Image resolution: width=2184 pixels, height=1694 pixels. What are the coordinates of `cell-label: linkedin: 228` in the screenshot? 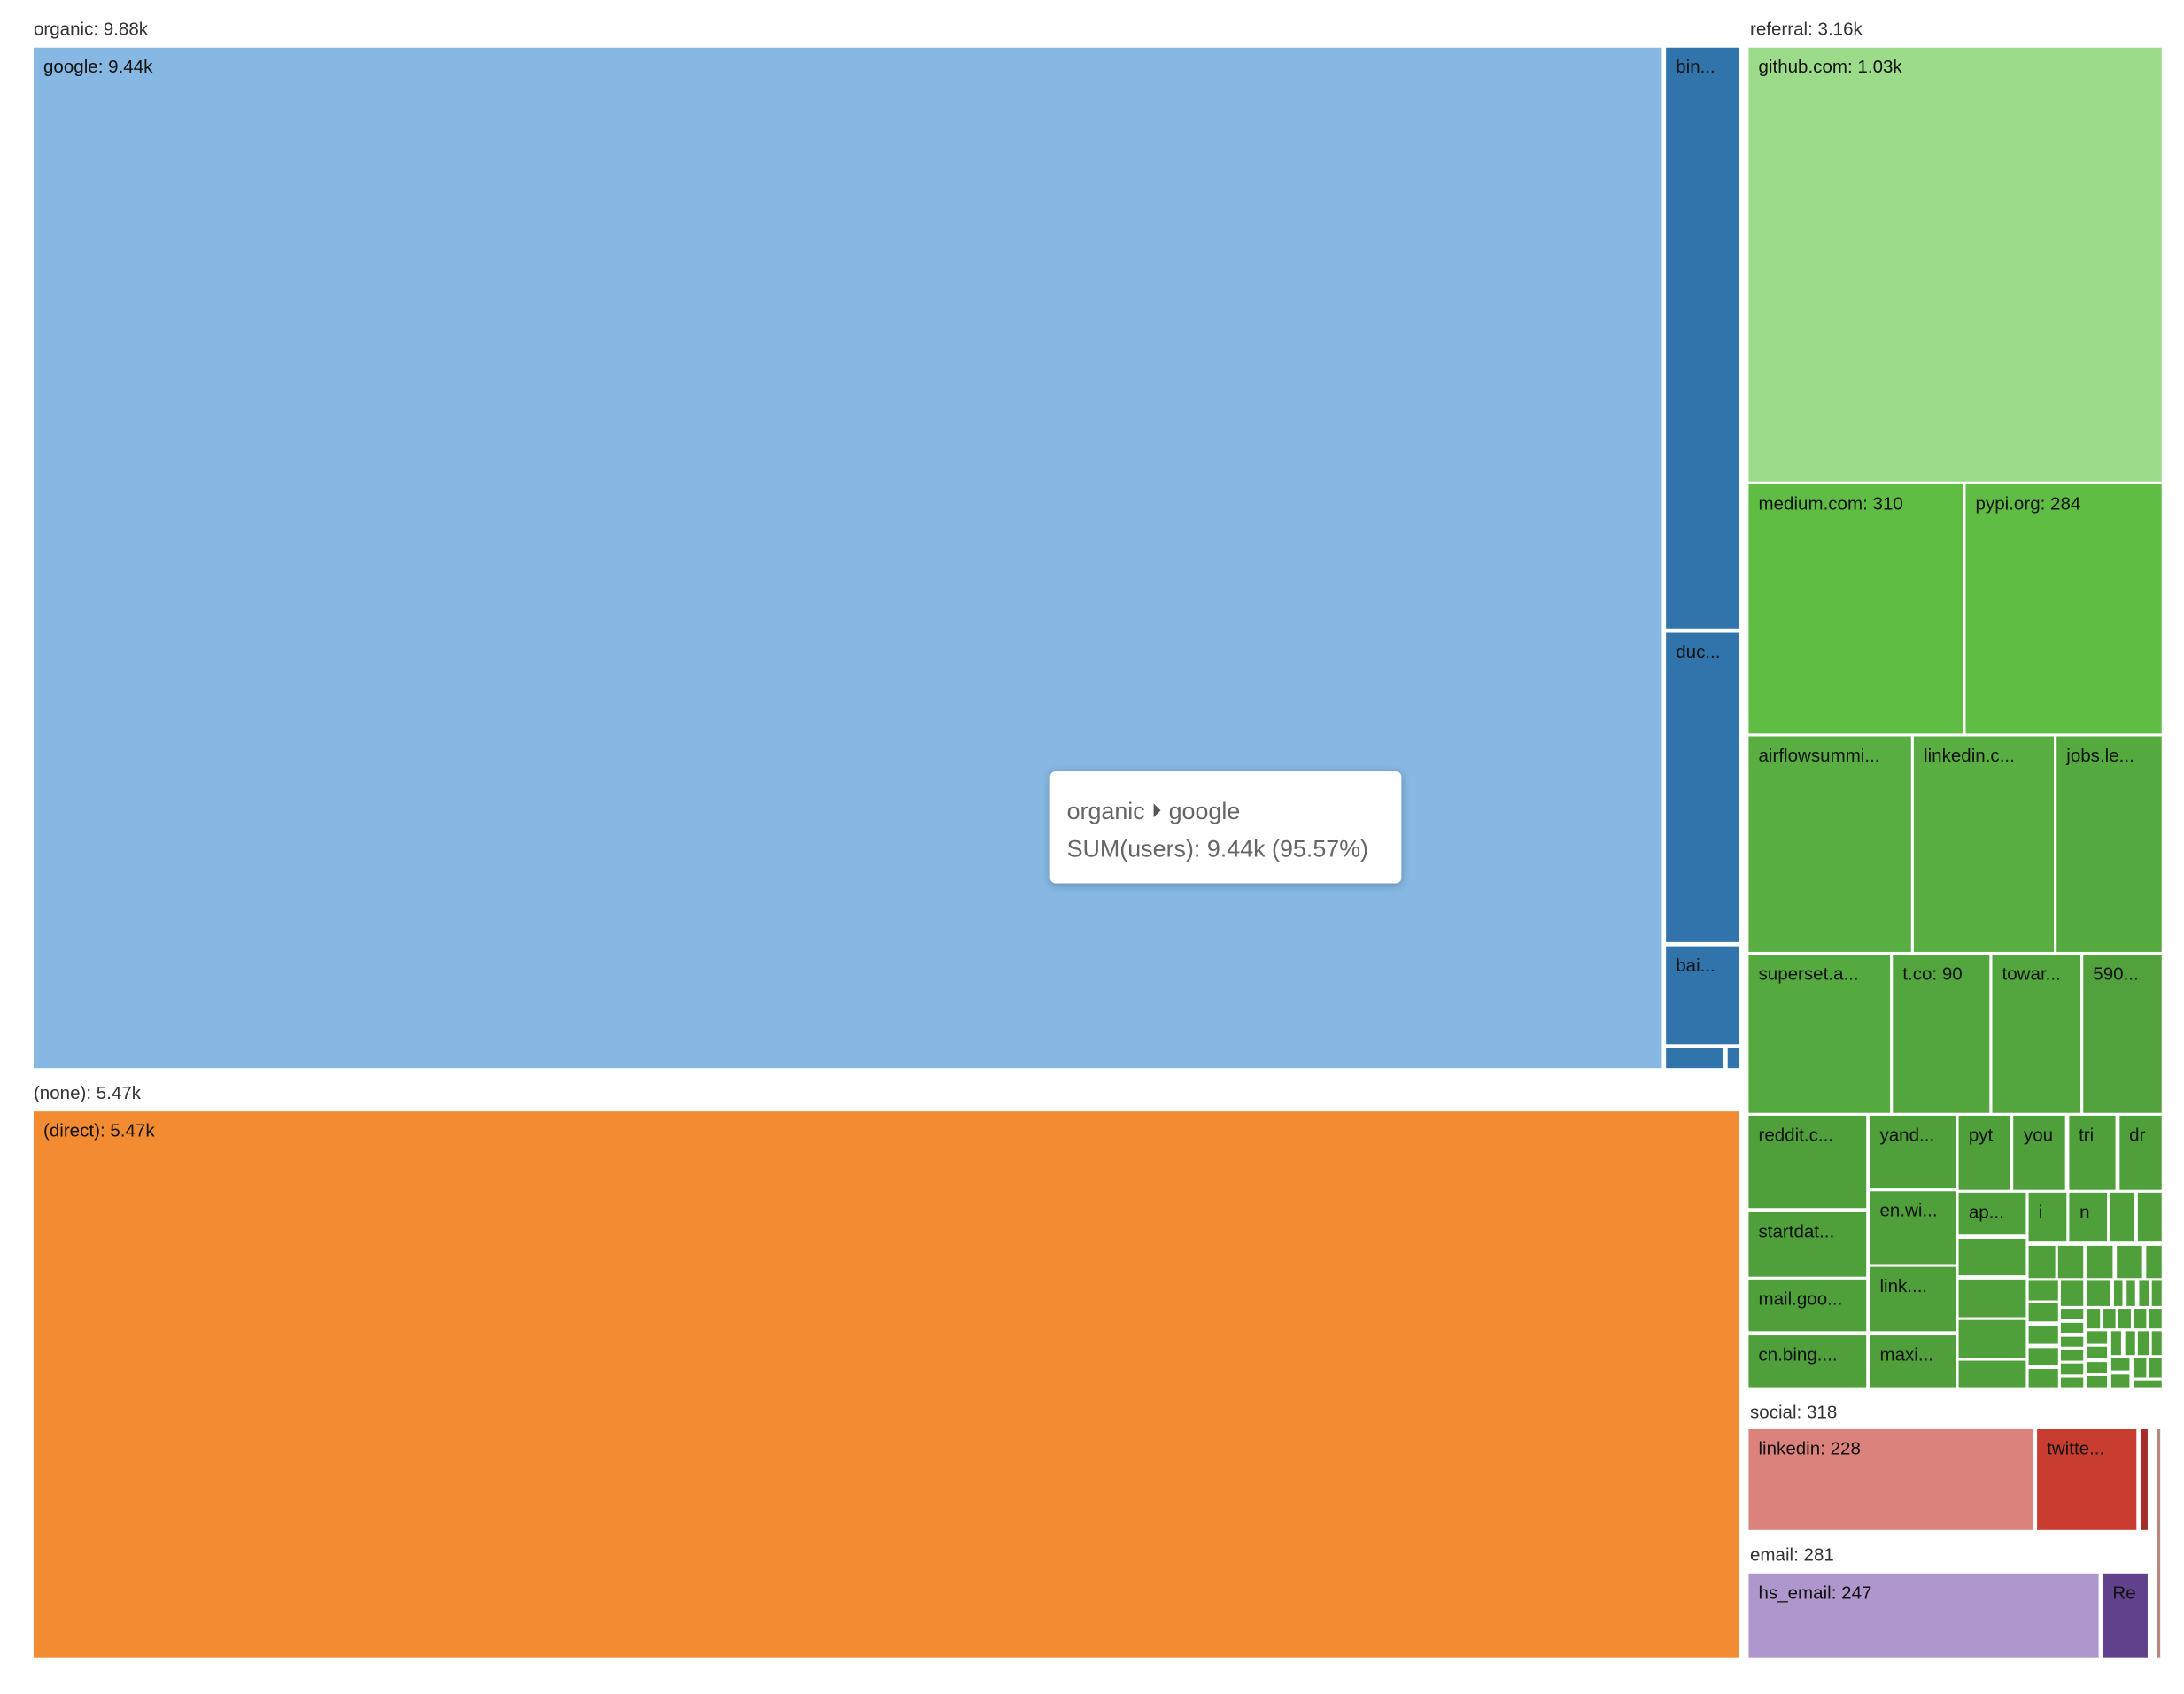 It's located at (1809, 1448).